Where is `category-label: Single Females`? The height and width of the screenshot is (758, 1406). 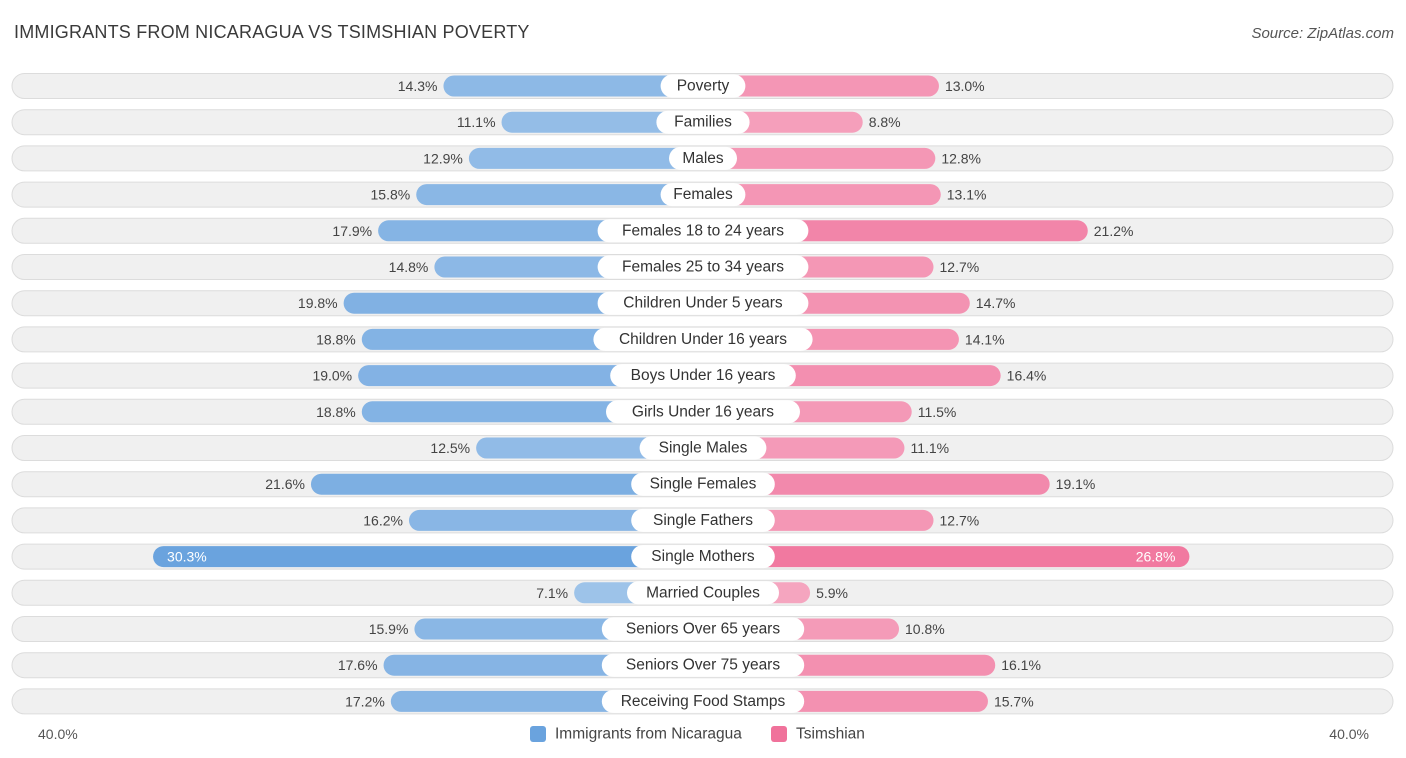
category-label: Single Females is located at coordinates (703, 484).